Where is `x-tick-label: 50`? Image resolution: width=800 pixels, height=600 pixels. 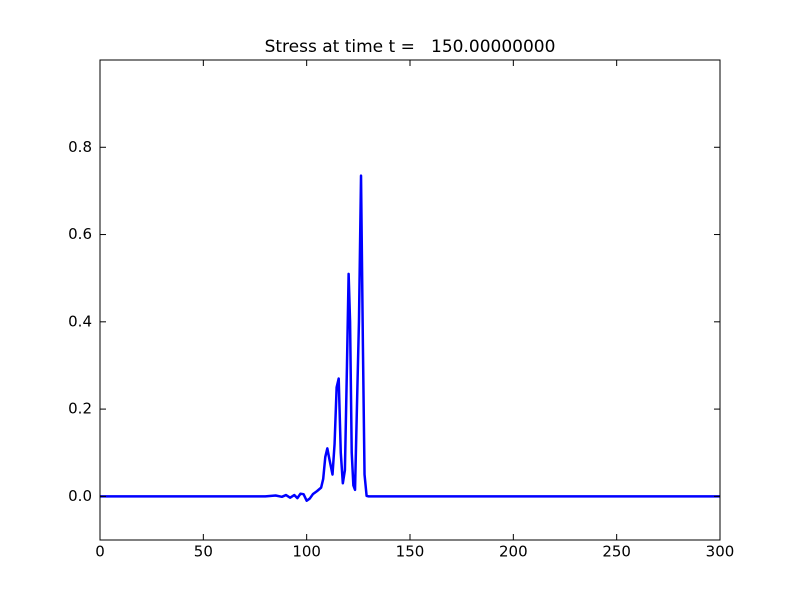
x-tick-label: 50 is located at coordinates (203, 552).